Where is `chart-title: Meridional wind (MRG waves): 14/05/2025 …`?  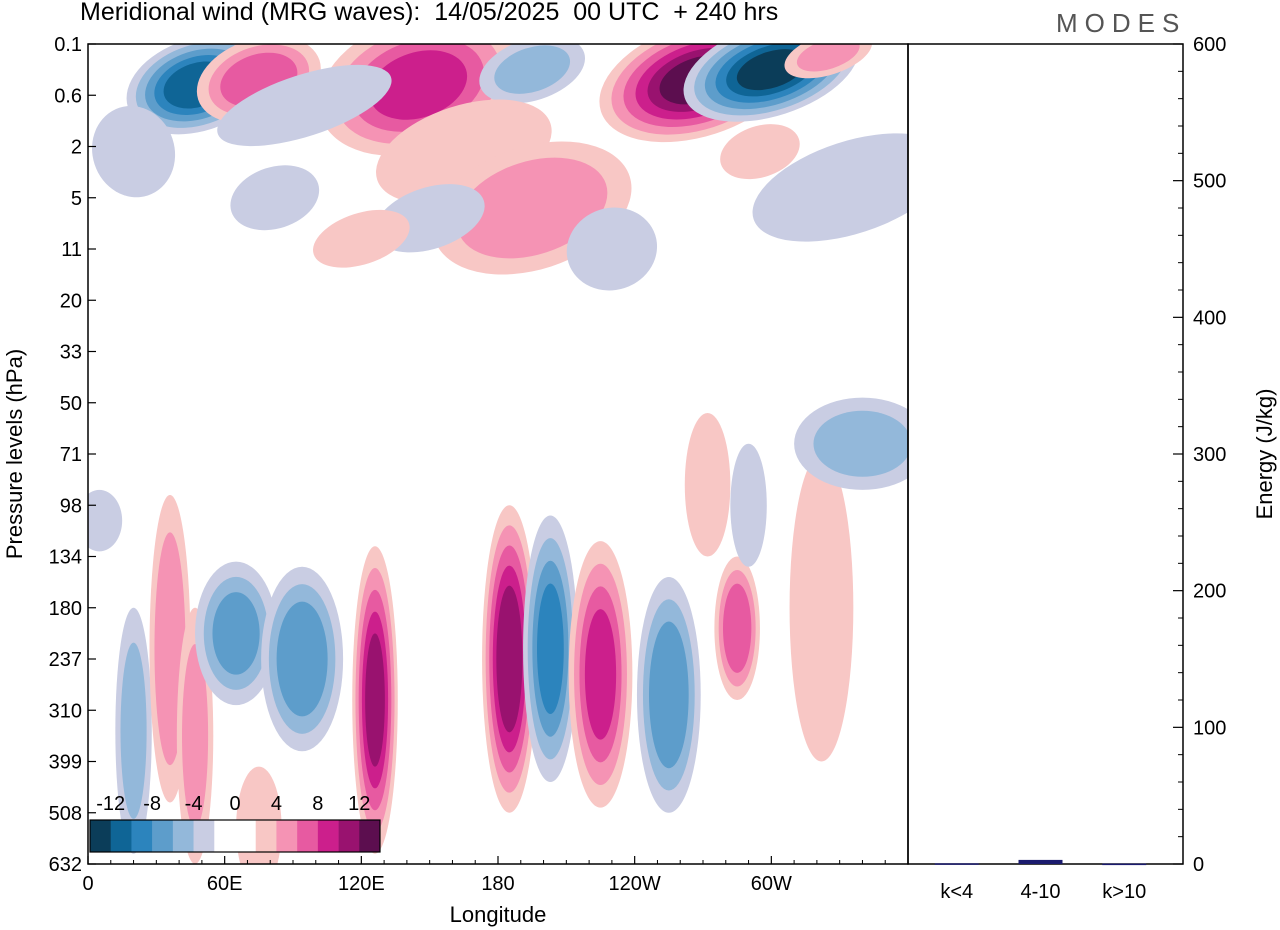
chart-title: Meridional wind (MRG waves): 14/05/2025 … is located at coordinates (429, 13).